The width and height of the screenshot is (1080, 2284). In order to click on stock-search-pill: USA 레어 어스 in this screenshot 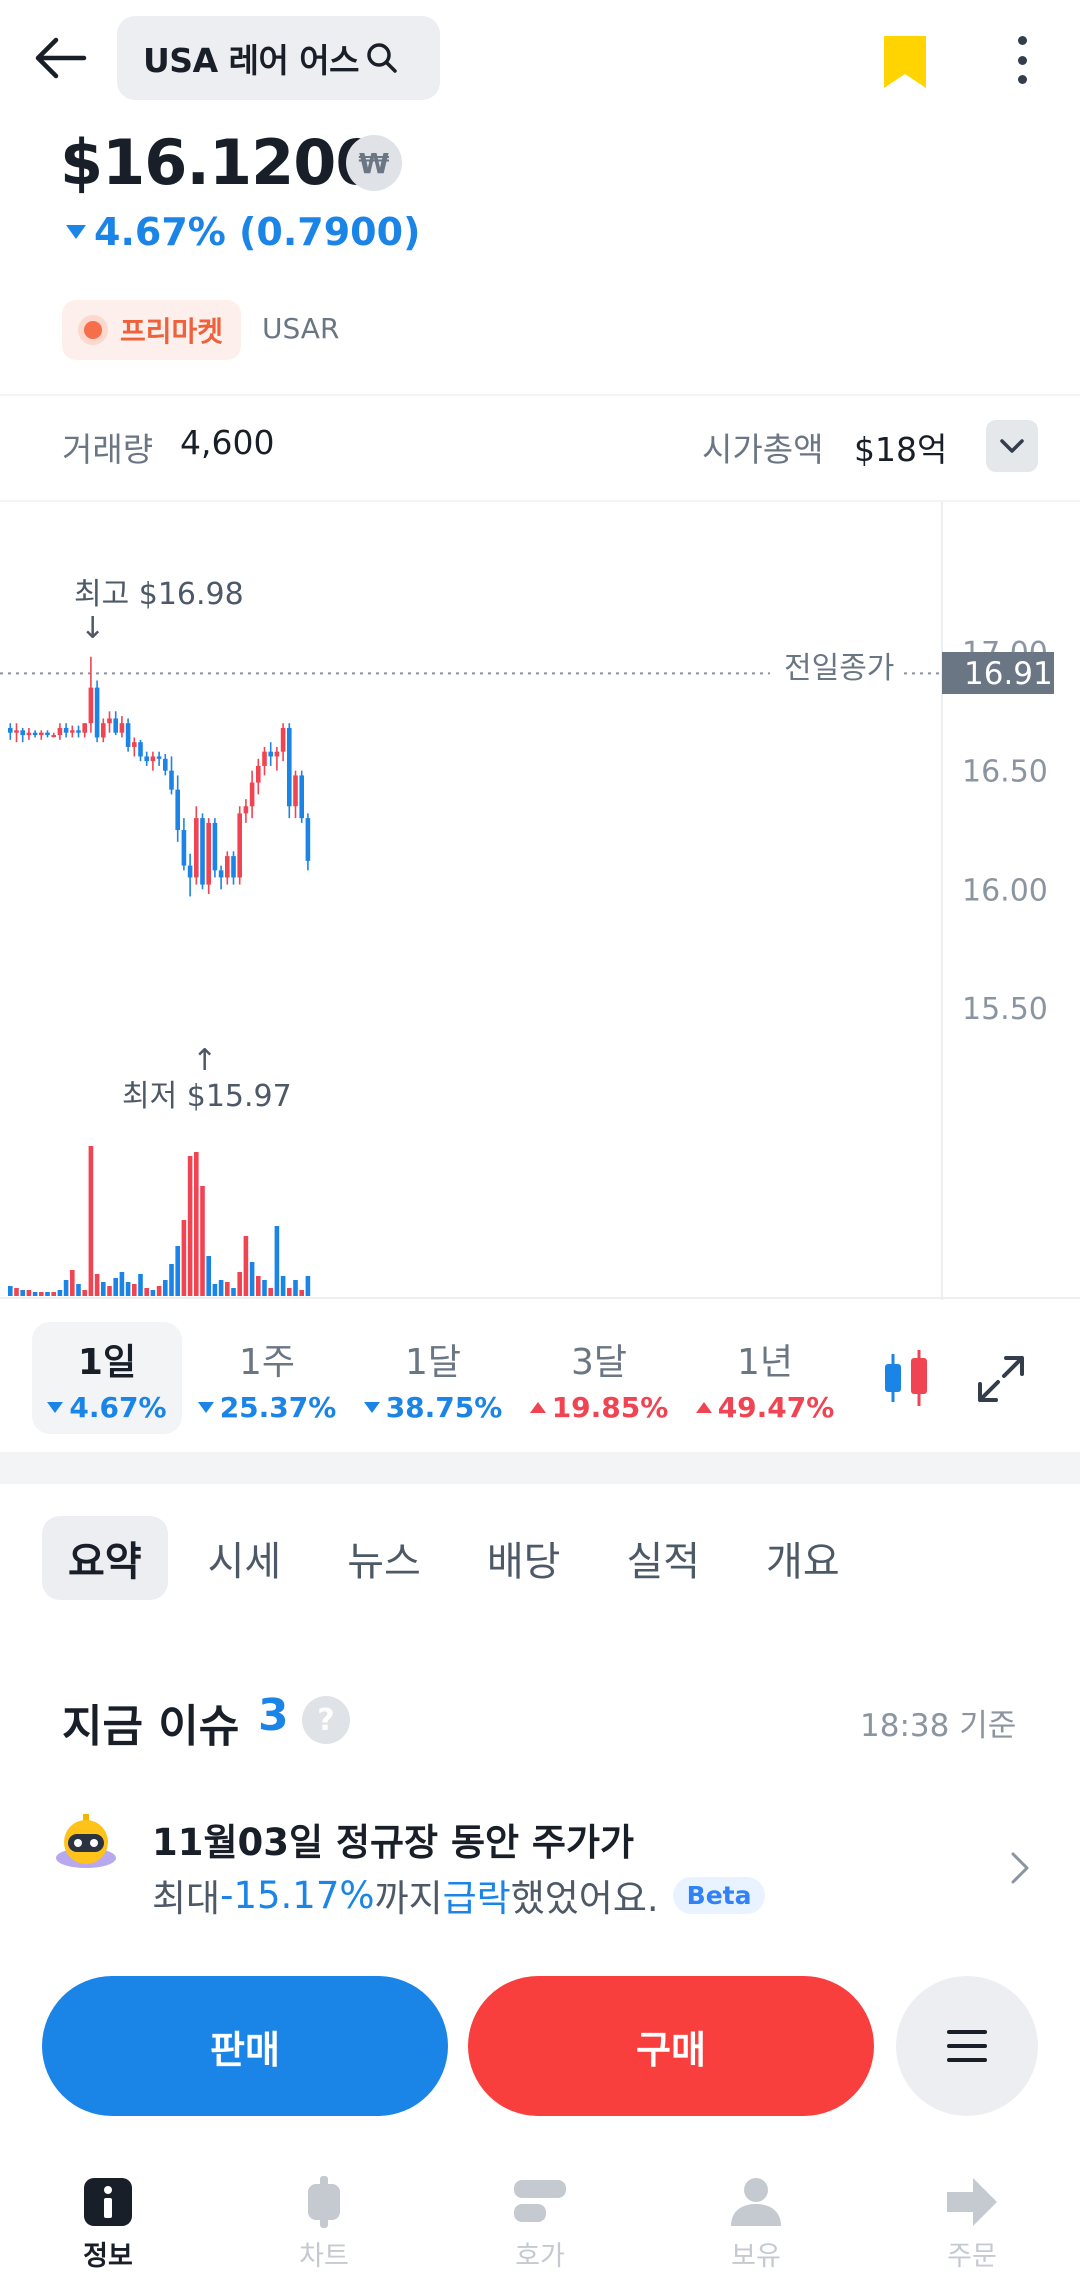, I will do `click(278, 58)`.